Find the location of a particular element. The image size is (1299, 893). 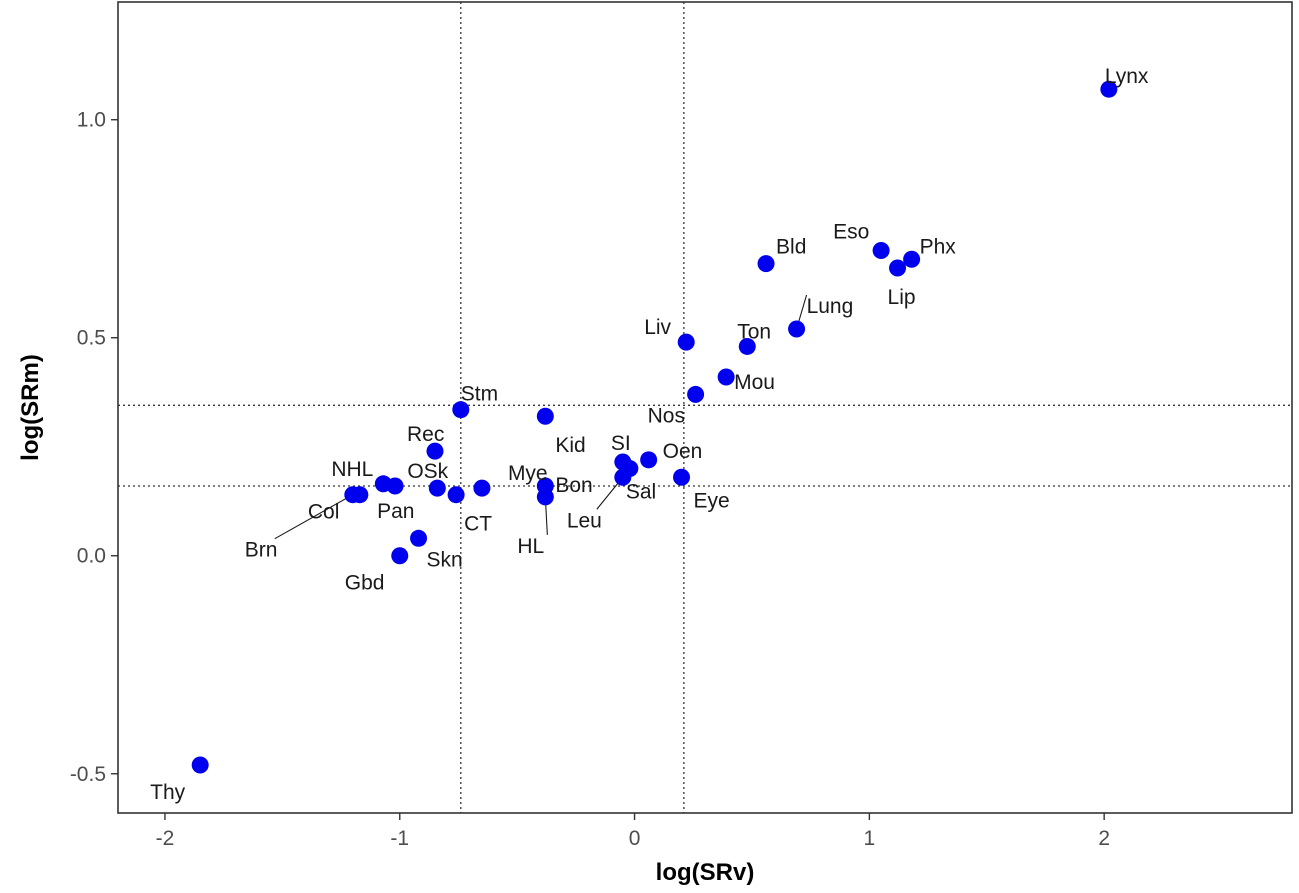

y-tick-label: 0.0 is located at coordinates (91, 556).